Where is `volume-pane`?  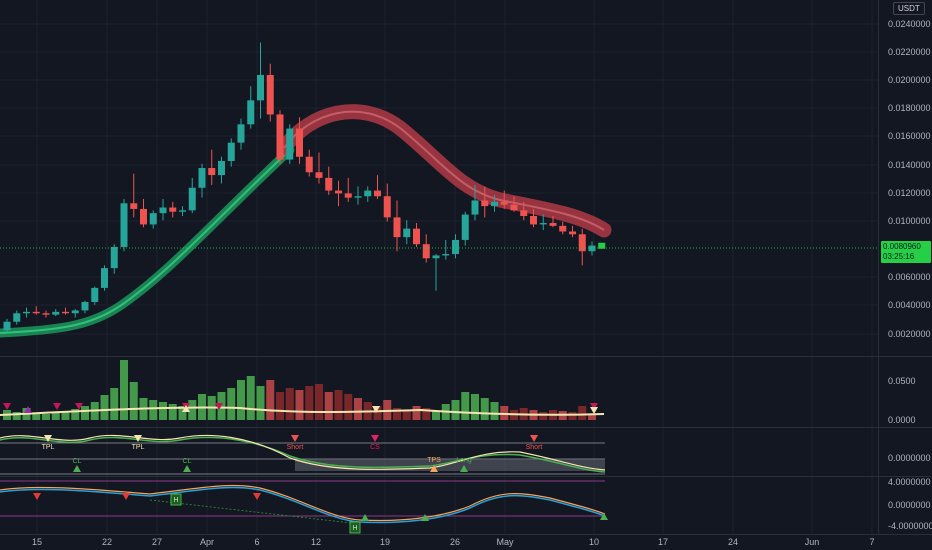
volume-pane is located at coordinates (302, 390).